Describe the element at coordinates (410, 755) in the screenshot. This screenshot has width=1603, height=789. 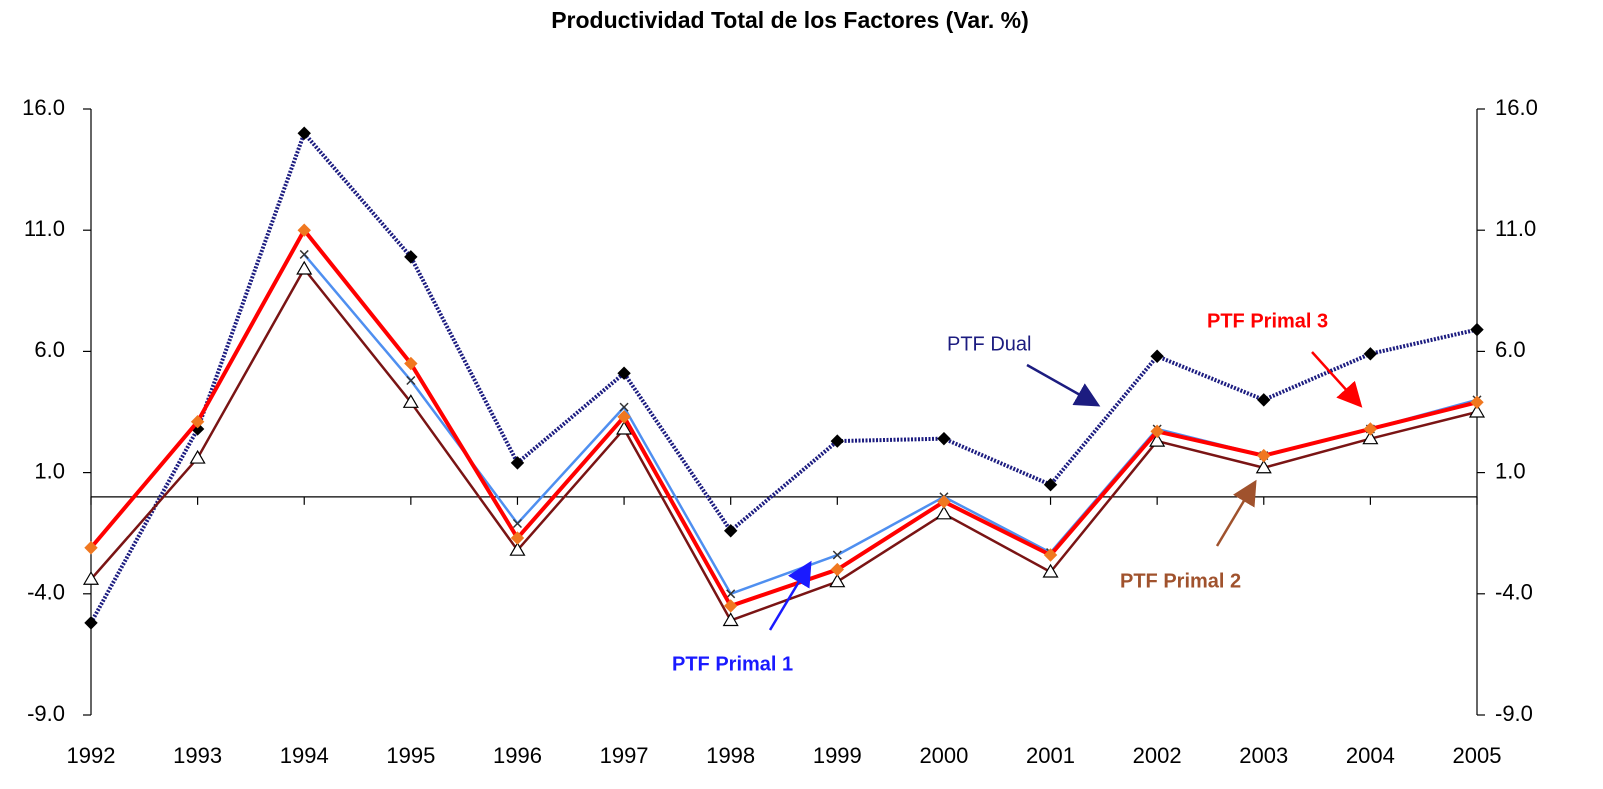
I see `x-tick-label: 1995` at that location.